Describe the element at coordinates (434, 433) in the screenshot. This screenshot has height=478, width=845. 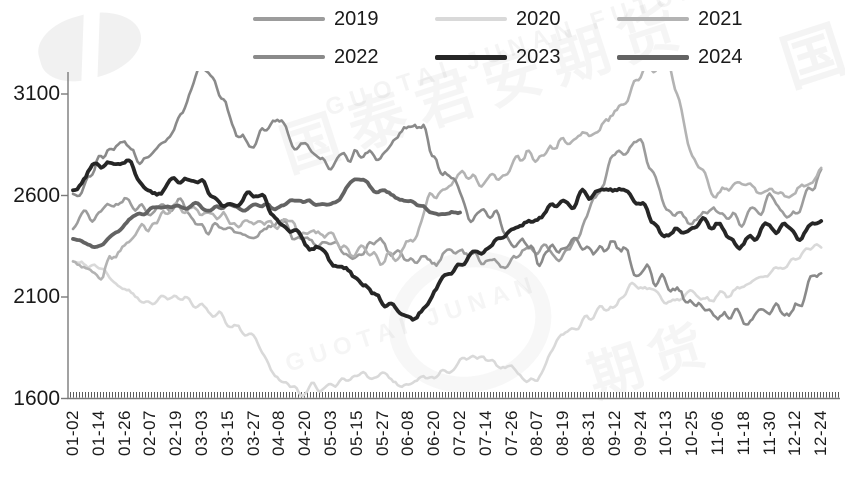
I see `x-tick-label: 06-20` at that location.